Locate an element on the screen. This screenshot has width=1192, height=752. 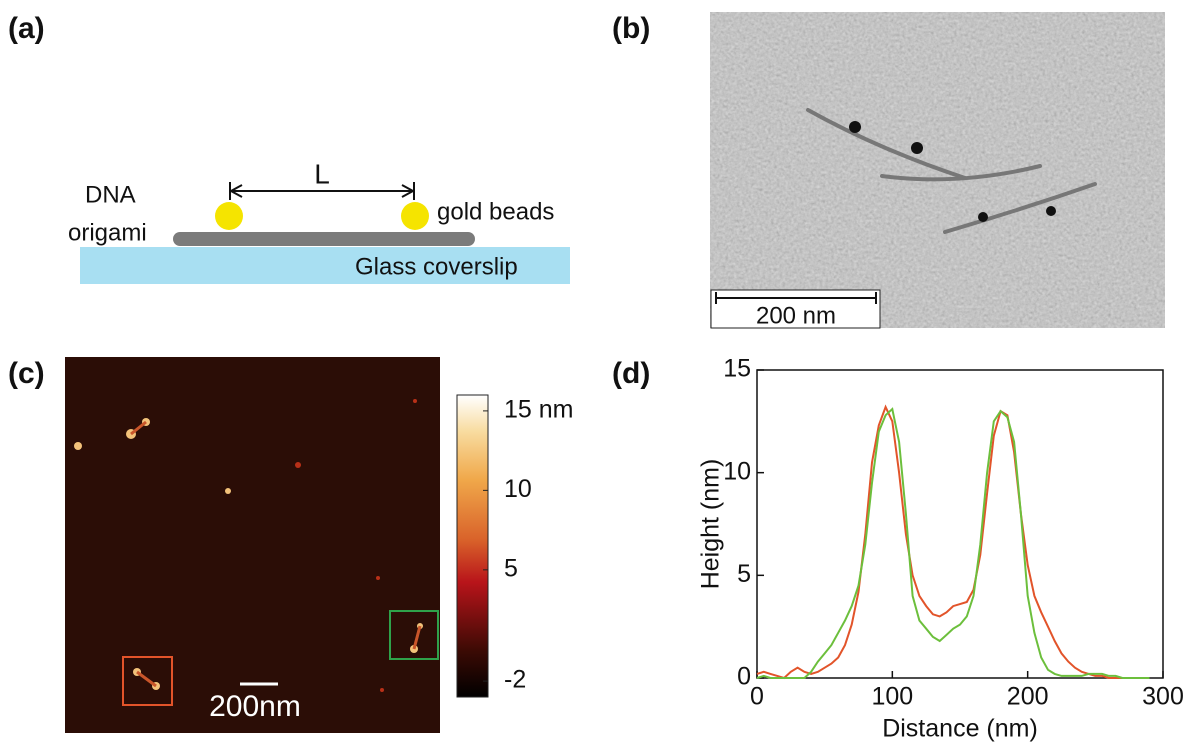
scale-bar-label: 200 nm is located at coordinates (796, 315).